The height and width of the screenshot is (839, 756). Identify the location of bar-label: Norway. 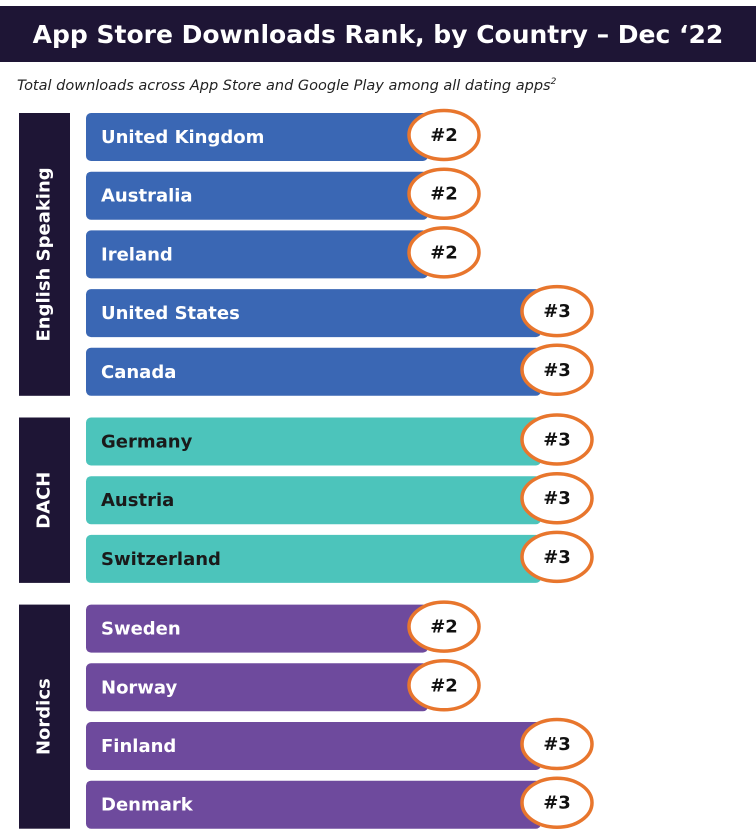
(139, 687).